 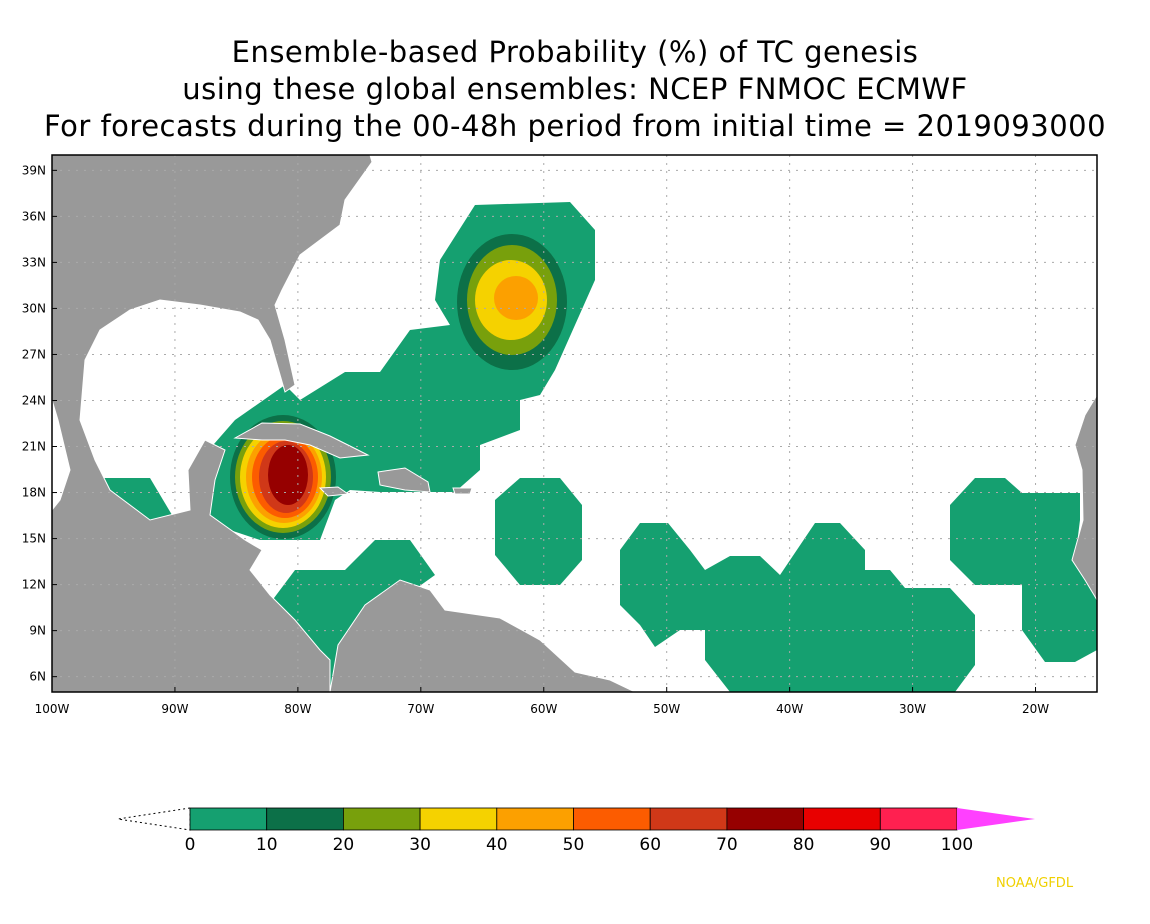 I want to click on lon-label: 50W, so click(x=666, y=709).